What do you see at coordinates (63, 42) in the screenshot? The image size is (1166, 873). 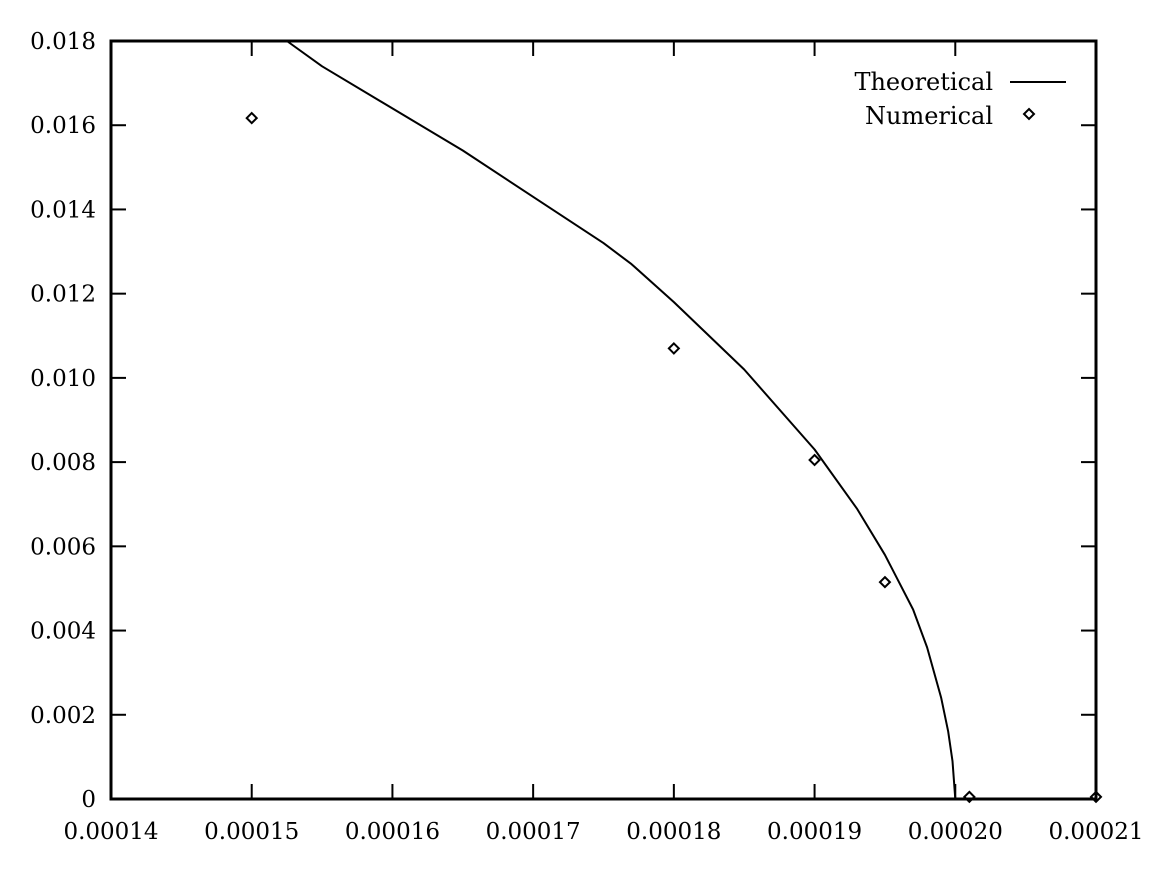 I see `y-tick-label: 0.018` at bounding box center [63, 42].